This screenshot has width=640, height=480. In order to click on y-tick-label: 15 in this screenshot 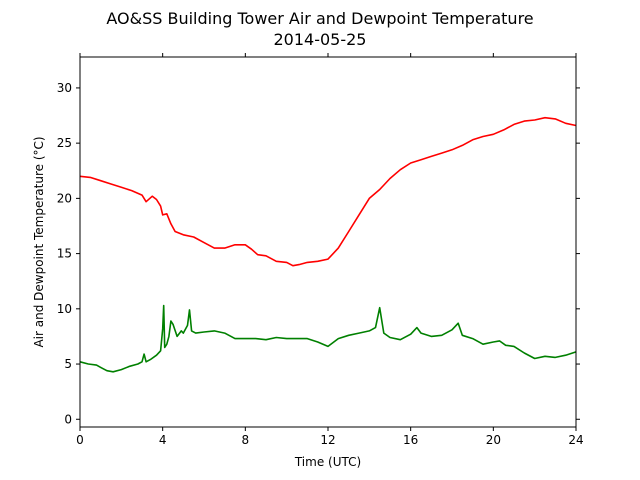, I will do `click(64, 254)`.